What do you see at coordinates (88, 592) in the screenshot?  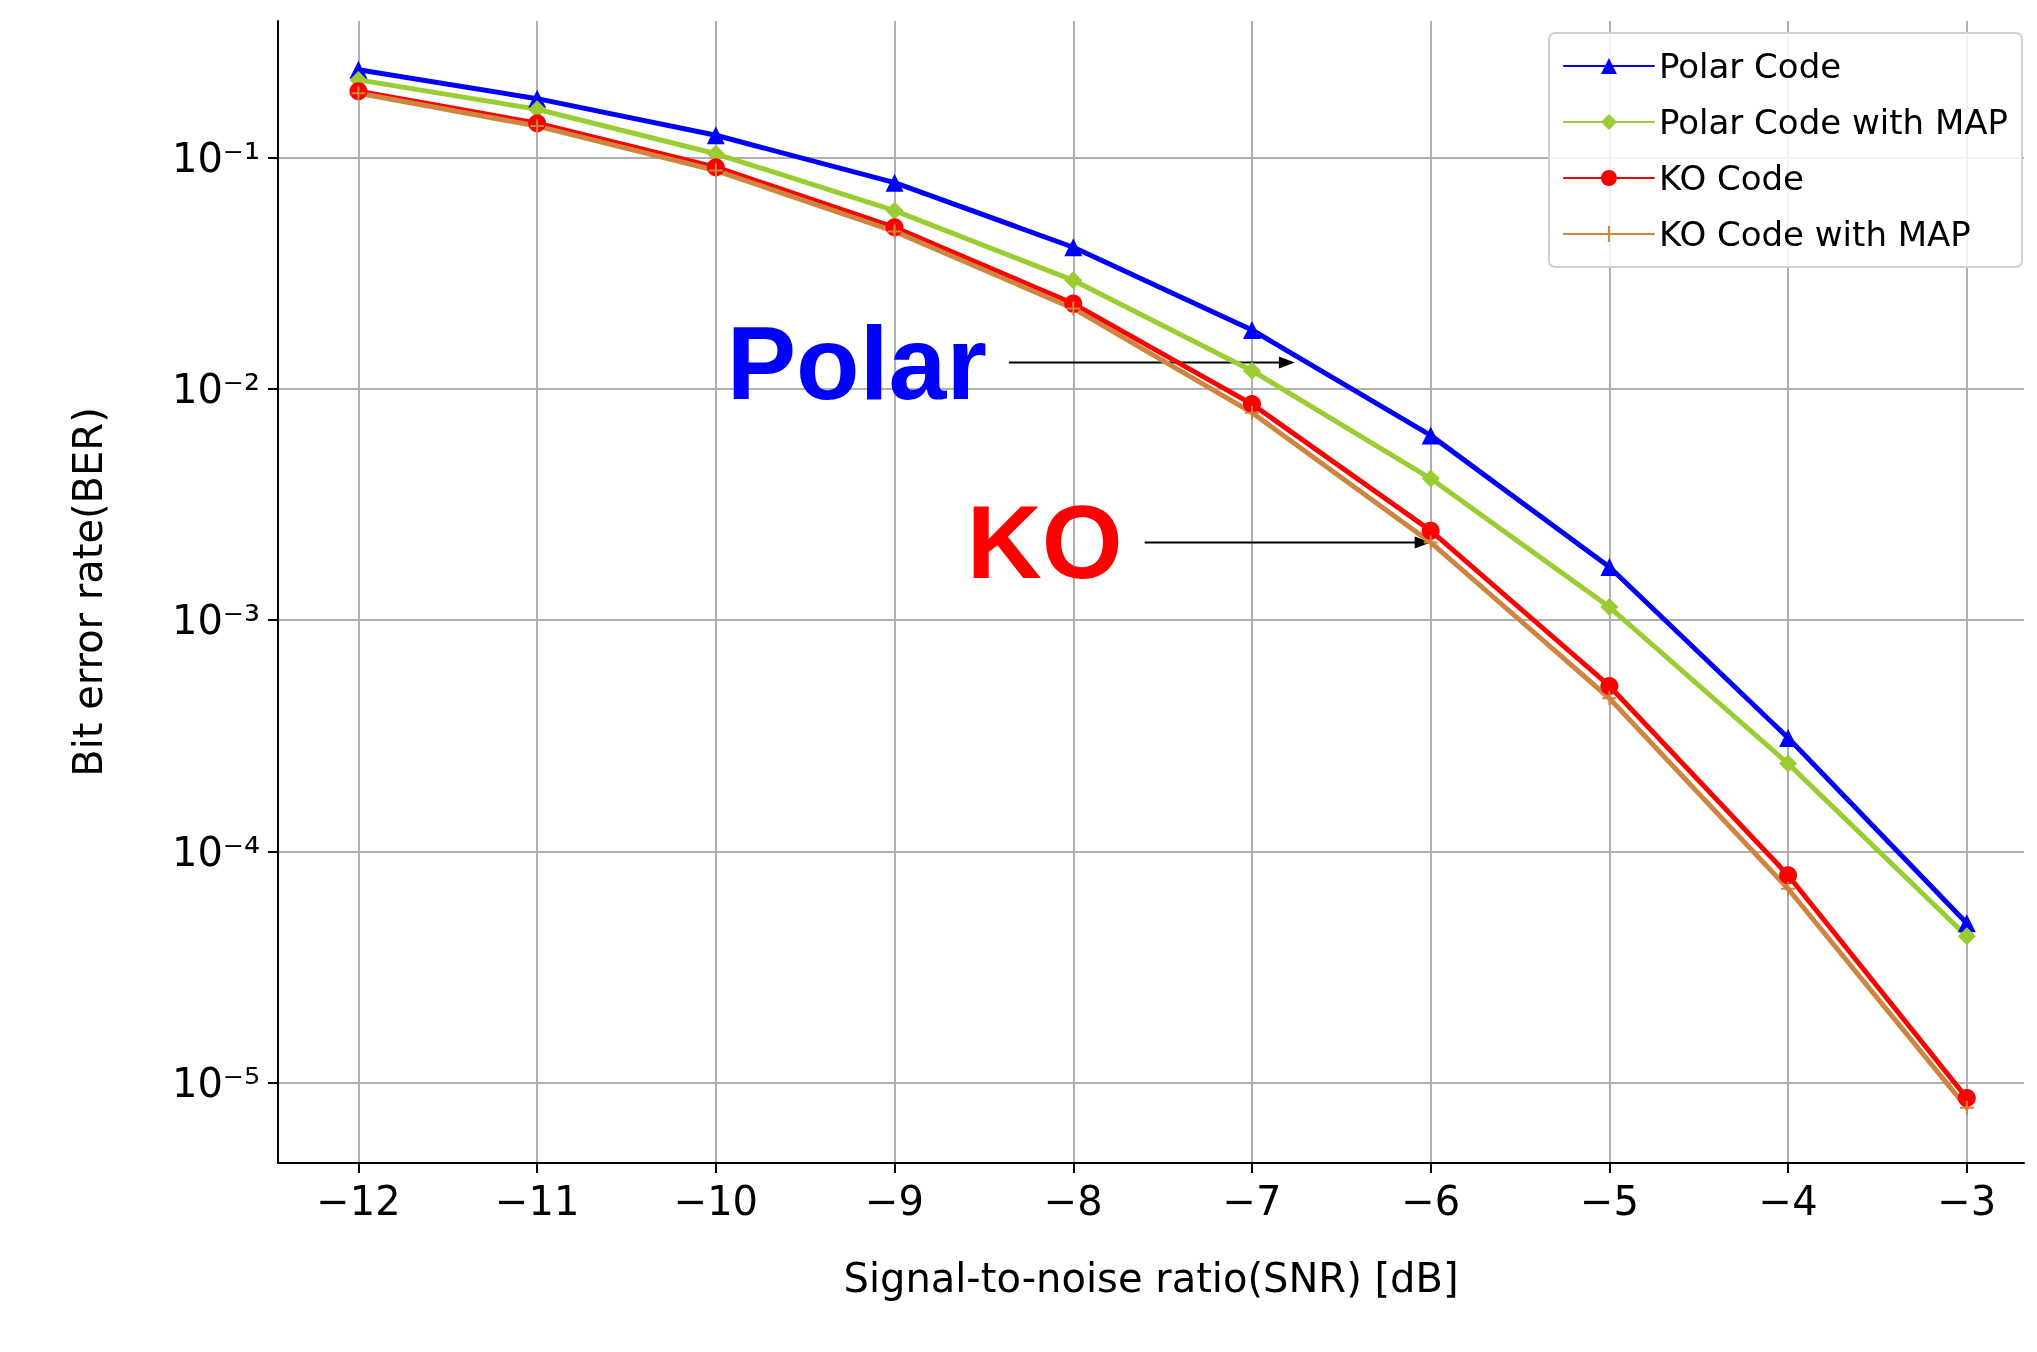 I see `y-axis-title: Bit error rate(BER)` at bounding box center [88, 592].